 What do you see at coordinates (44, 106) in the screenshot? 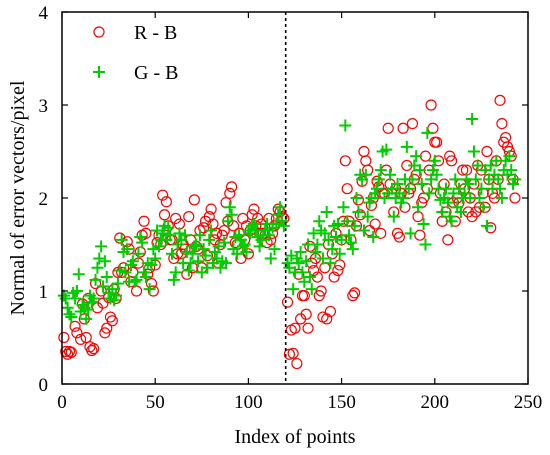
I see `y-tick-label: 3` at bounding box center [44, 106].